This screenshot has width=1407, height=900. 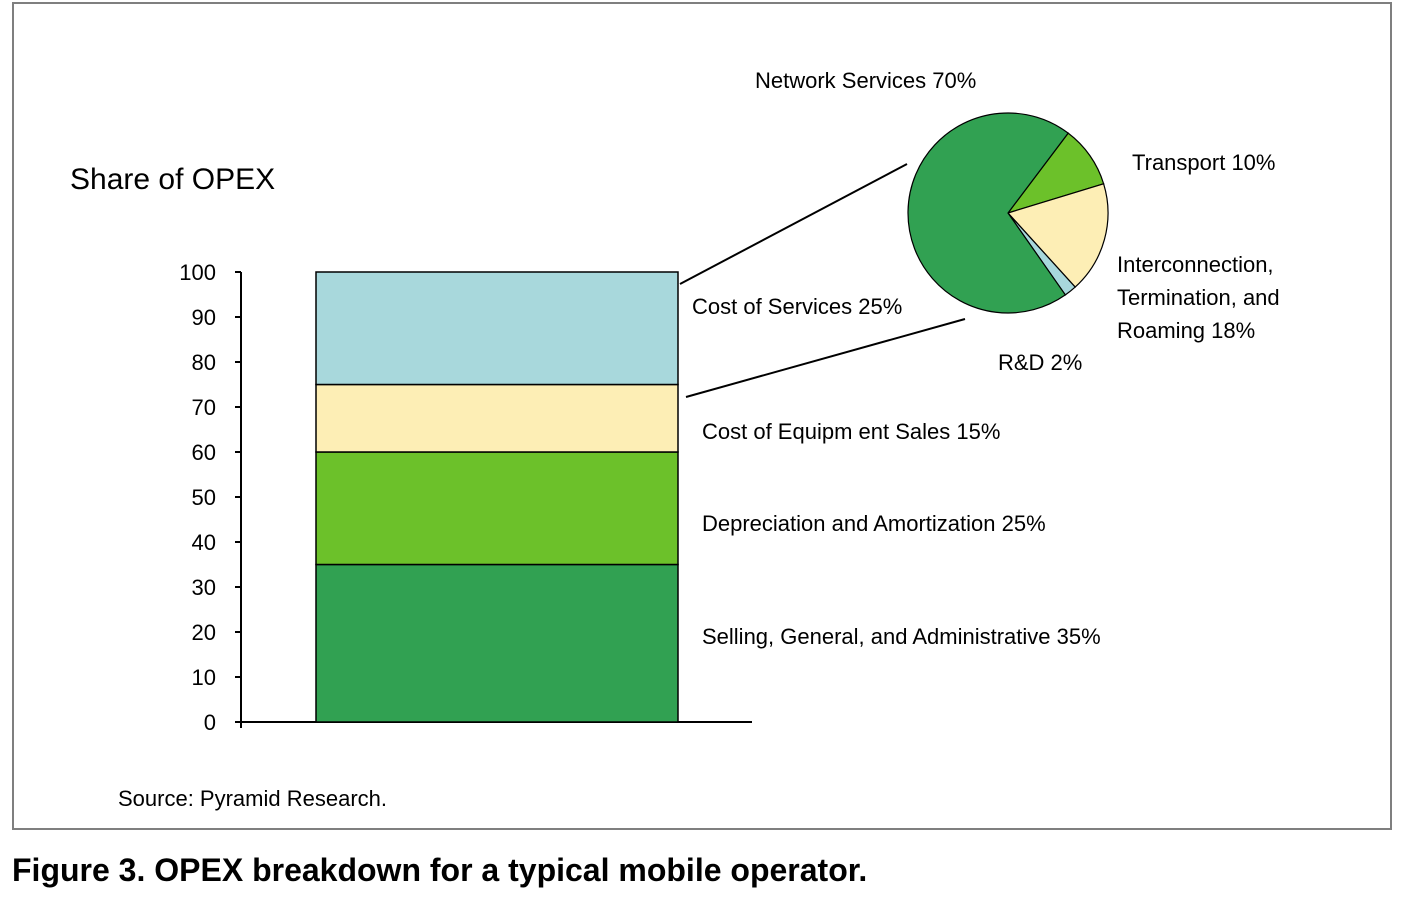 I want to click on segment-label-depreciation-and-amortization: Depreciation and Amortization 25%, so click(x=874, y=523).